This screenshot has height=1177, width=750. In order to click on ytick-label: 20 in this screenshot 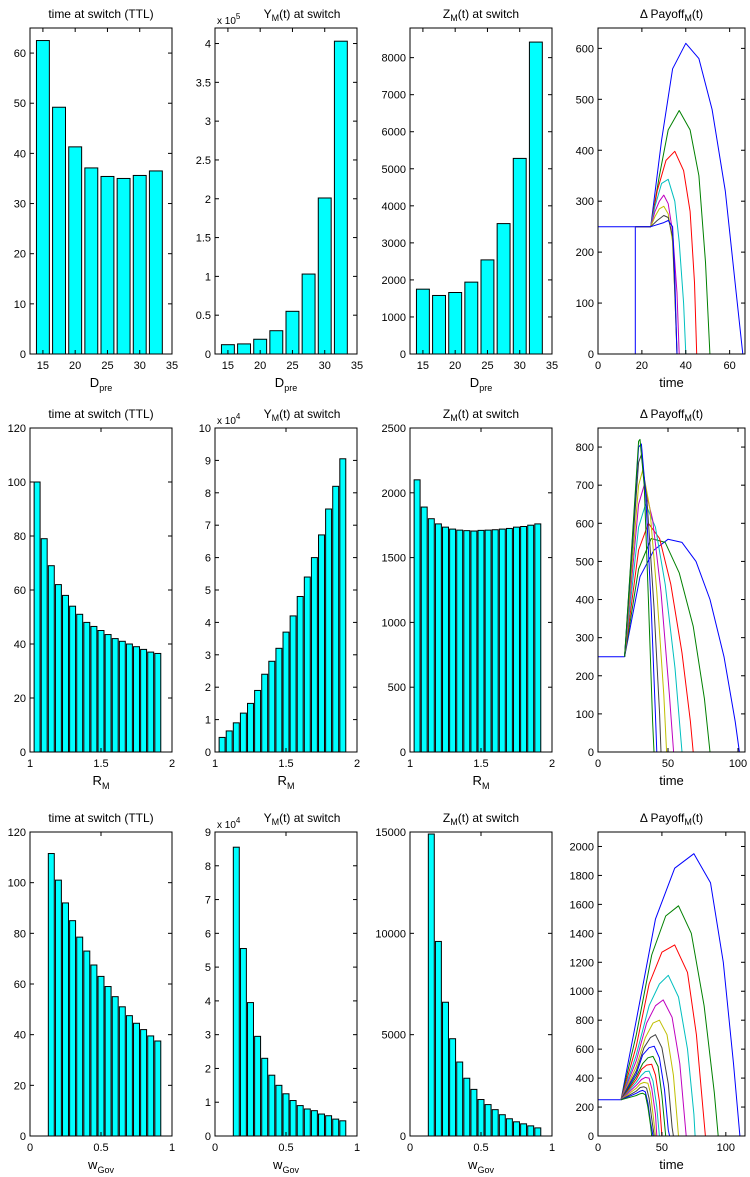, I will do `click(20, 1086)`.